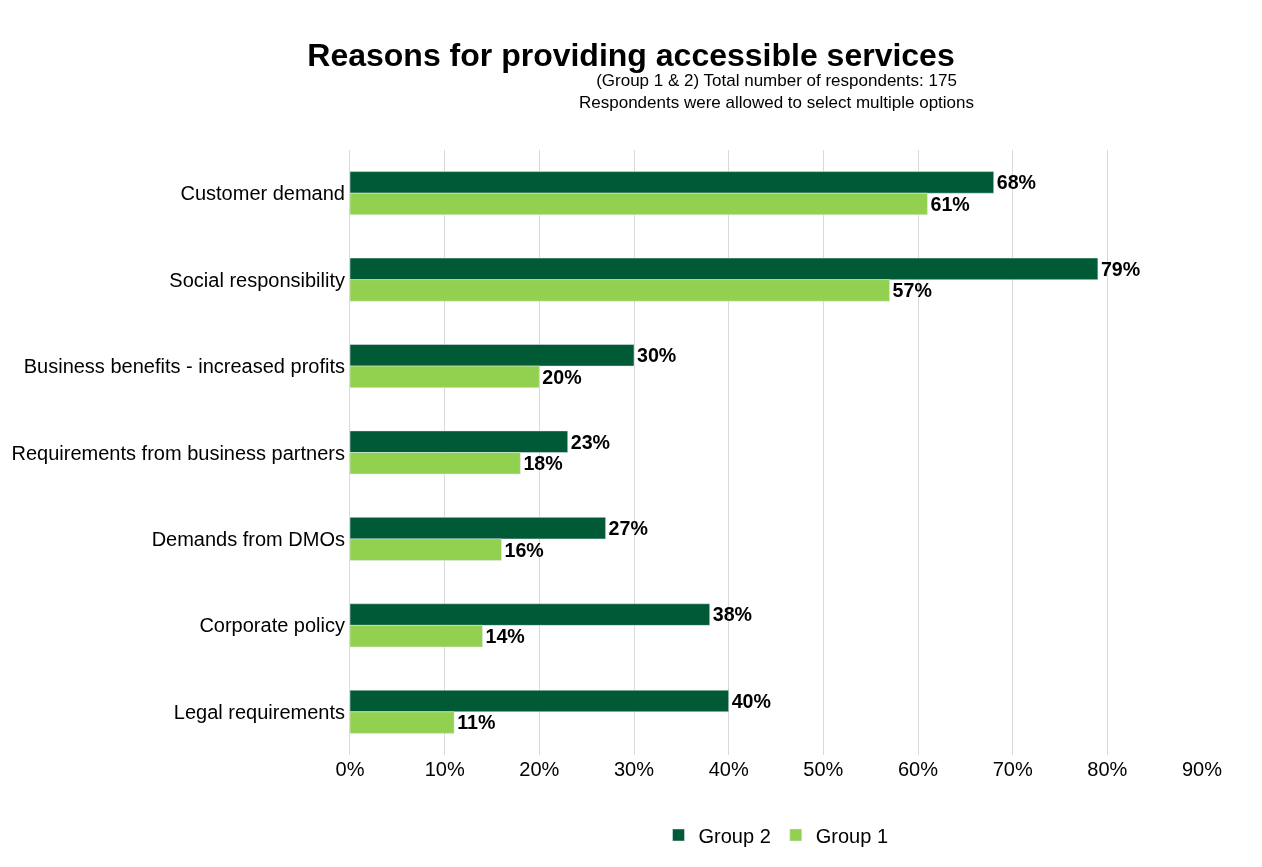  Describe the element at coordinates (248, 538) in the screenshot. I see `y-tick-label: Demands from DMOs` at that location.